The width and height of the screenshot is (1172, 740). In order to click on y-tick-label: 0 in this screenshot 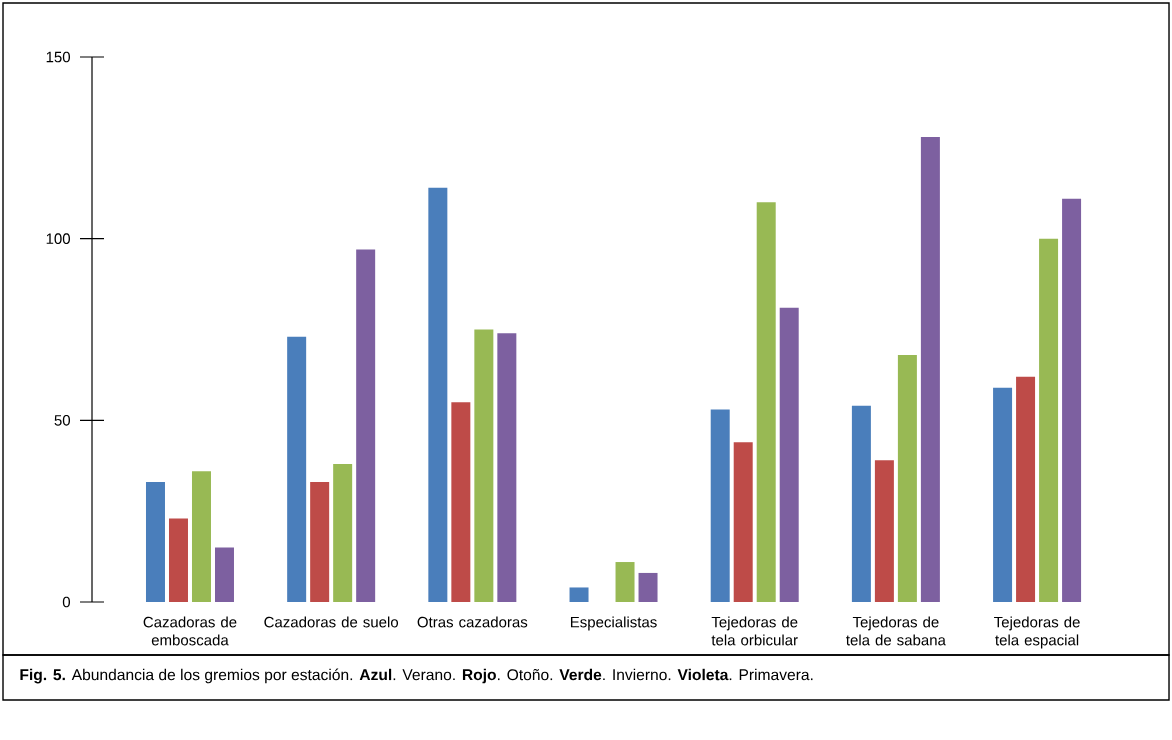, I will do `click(66, 602)`.